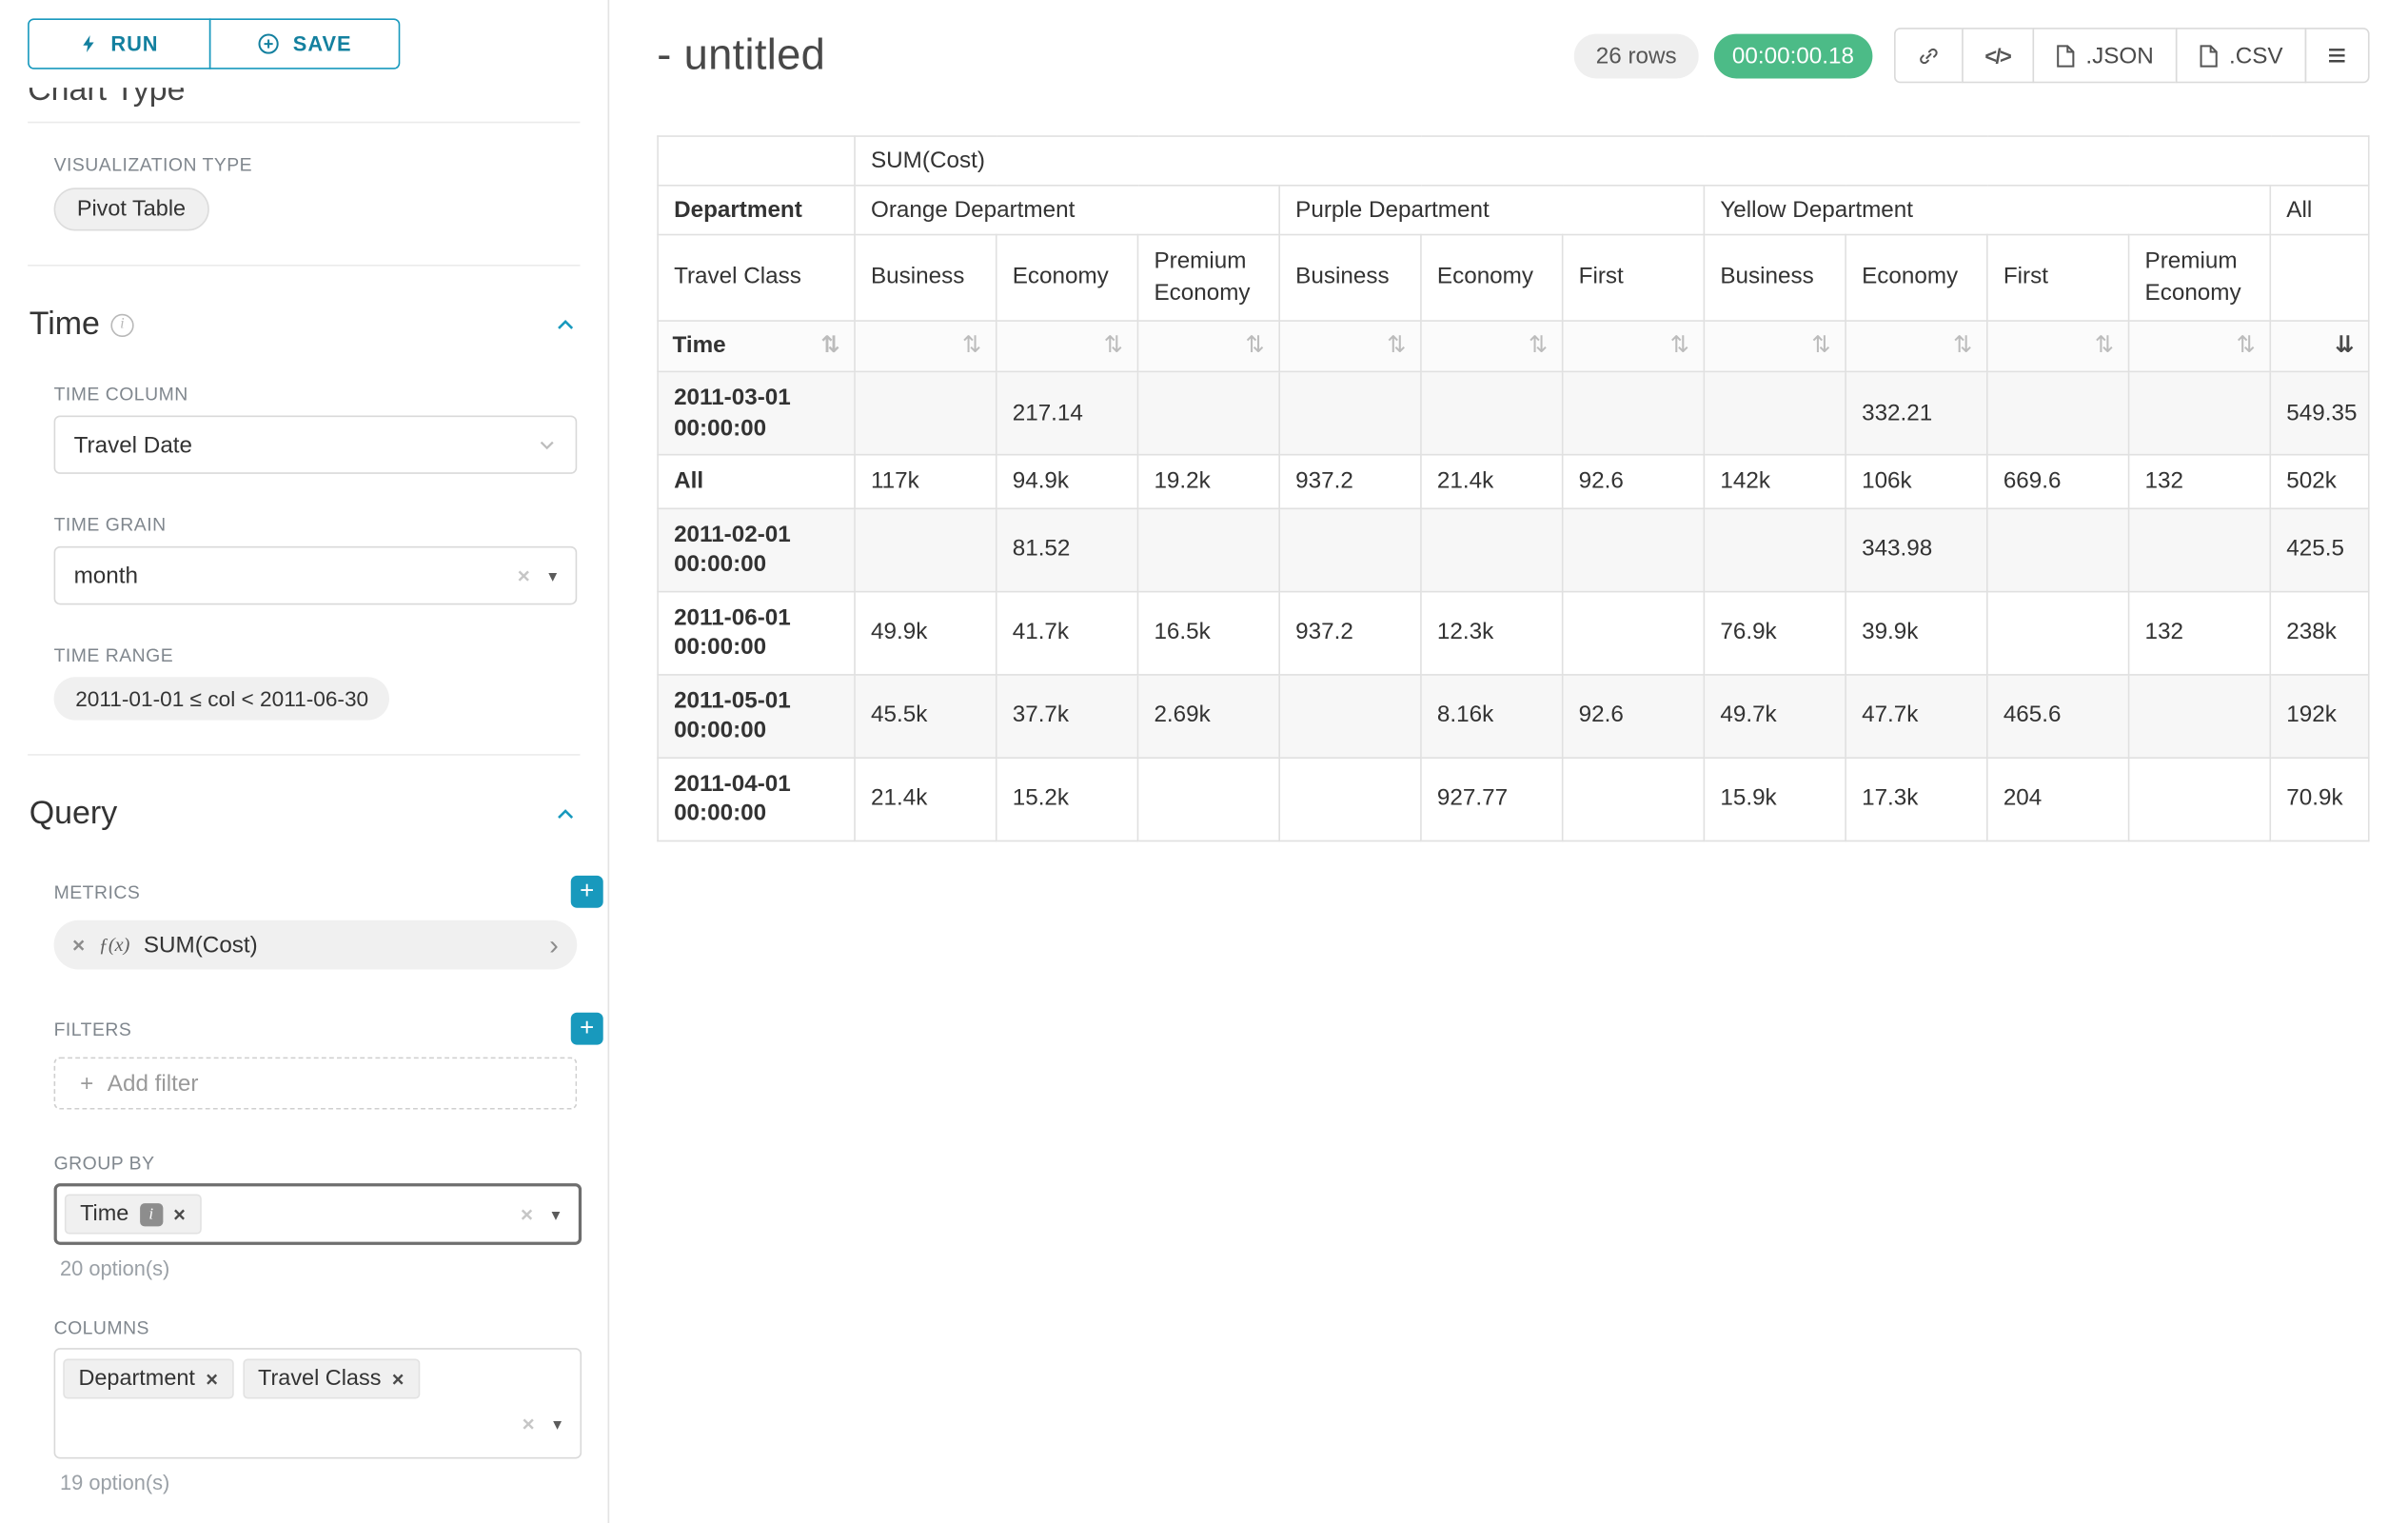 This screenshot has height=1523, width=2408. I want to click on pivot-cell: 15.2k, so click(1067, 799).